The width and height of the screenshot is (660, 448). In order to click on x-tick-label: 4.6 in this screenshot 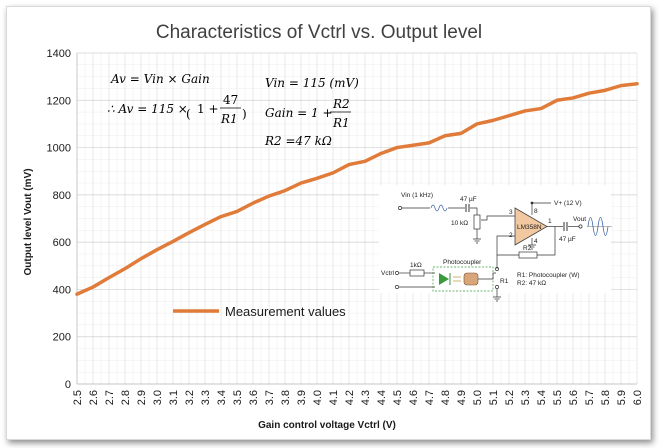, I will do `click(414, 397)`.